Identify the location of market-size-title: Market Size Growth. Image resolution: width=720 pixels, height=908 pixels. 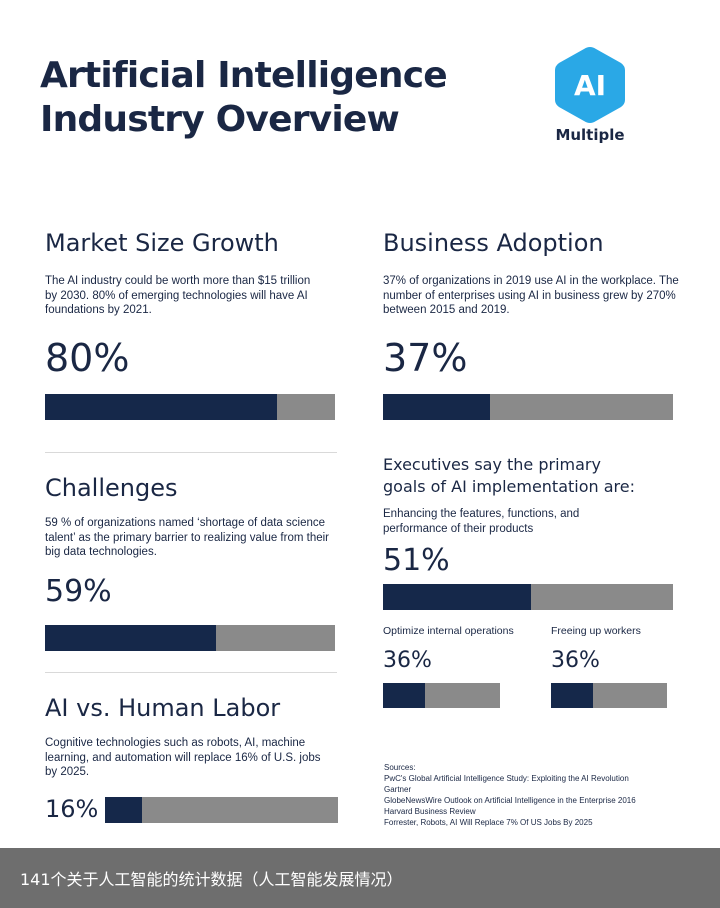
(162, 243).